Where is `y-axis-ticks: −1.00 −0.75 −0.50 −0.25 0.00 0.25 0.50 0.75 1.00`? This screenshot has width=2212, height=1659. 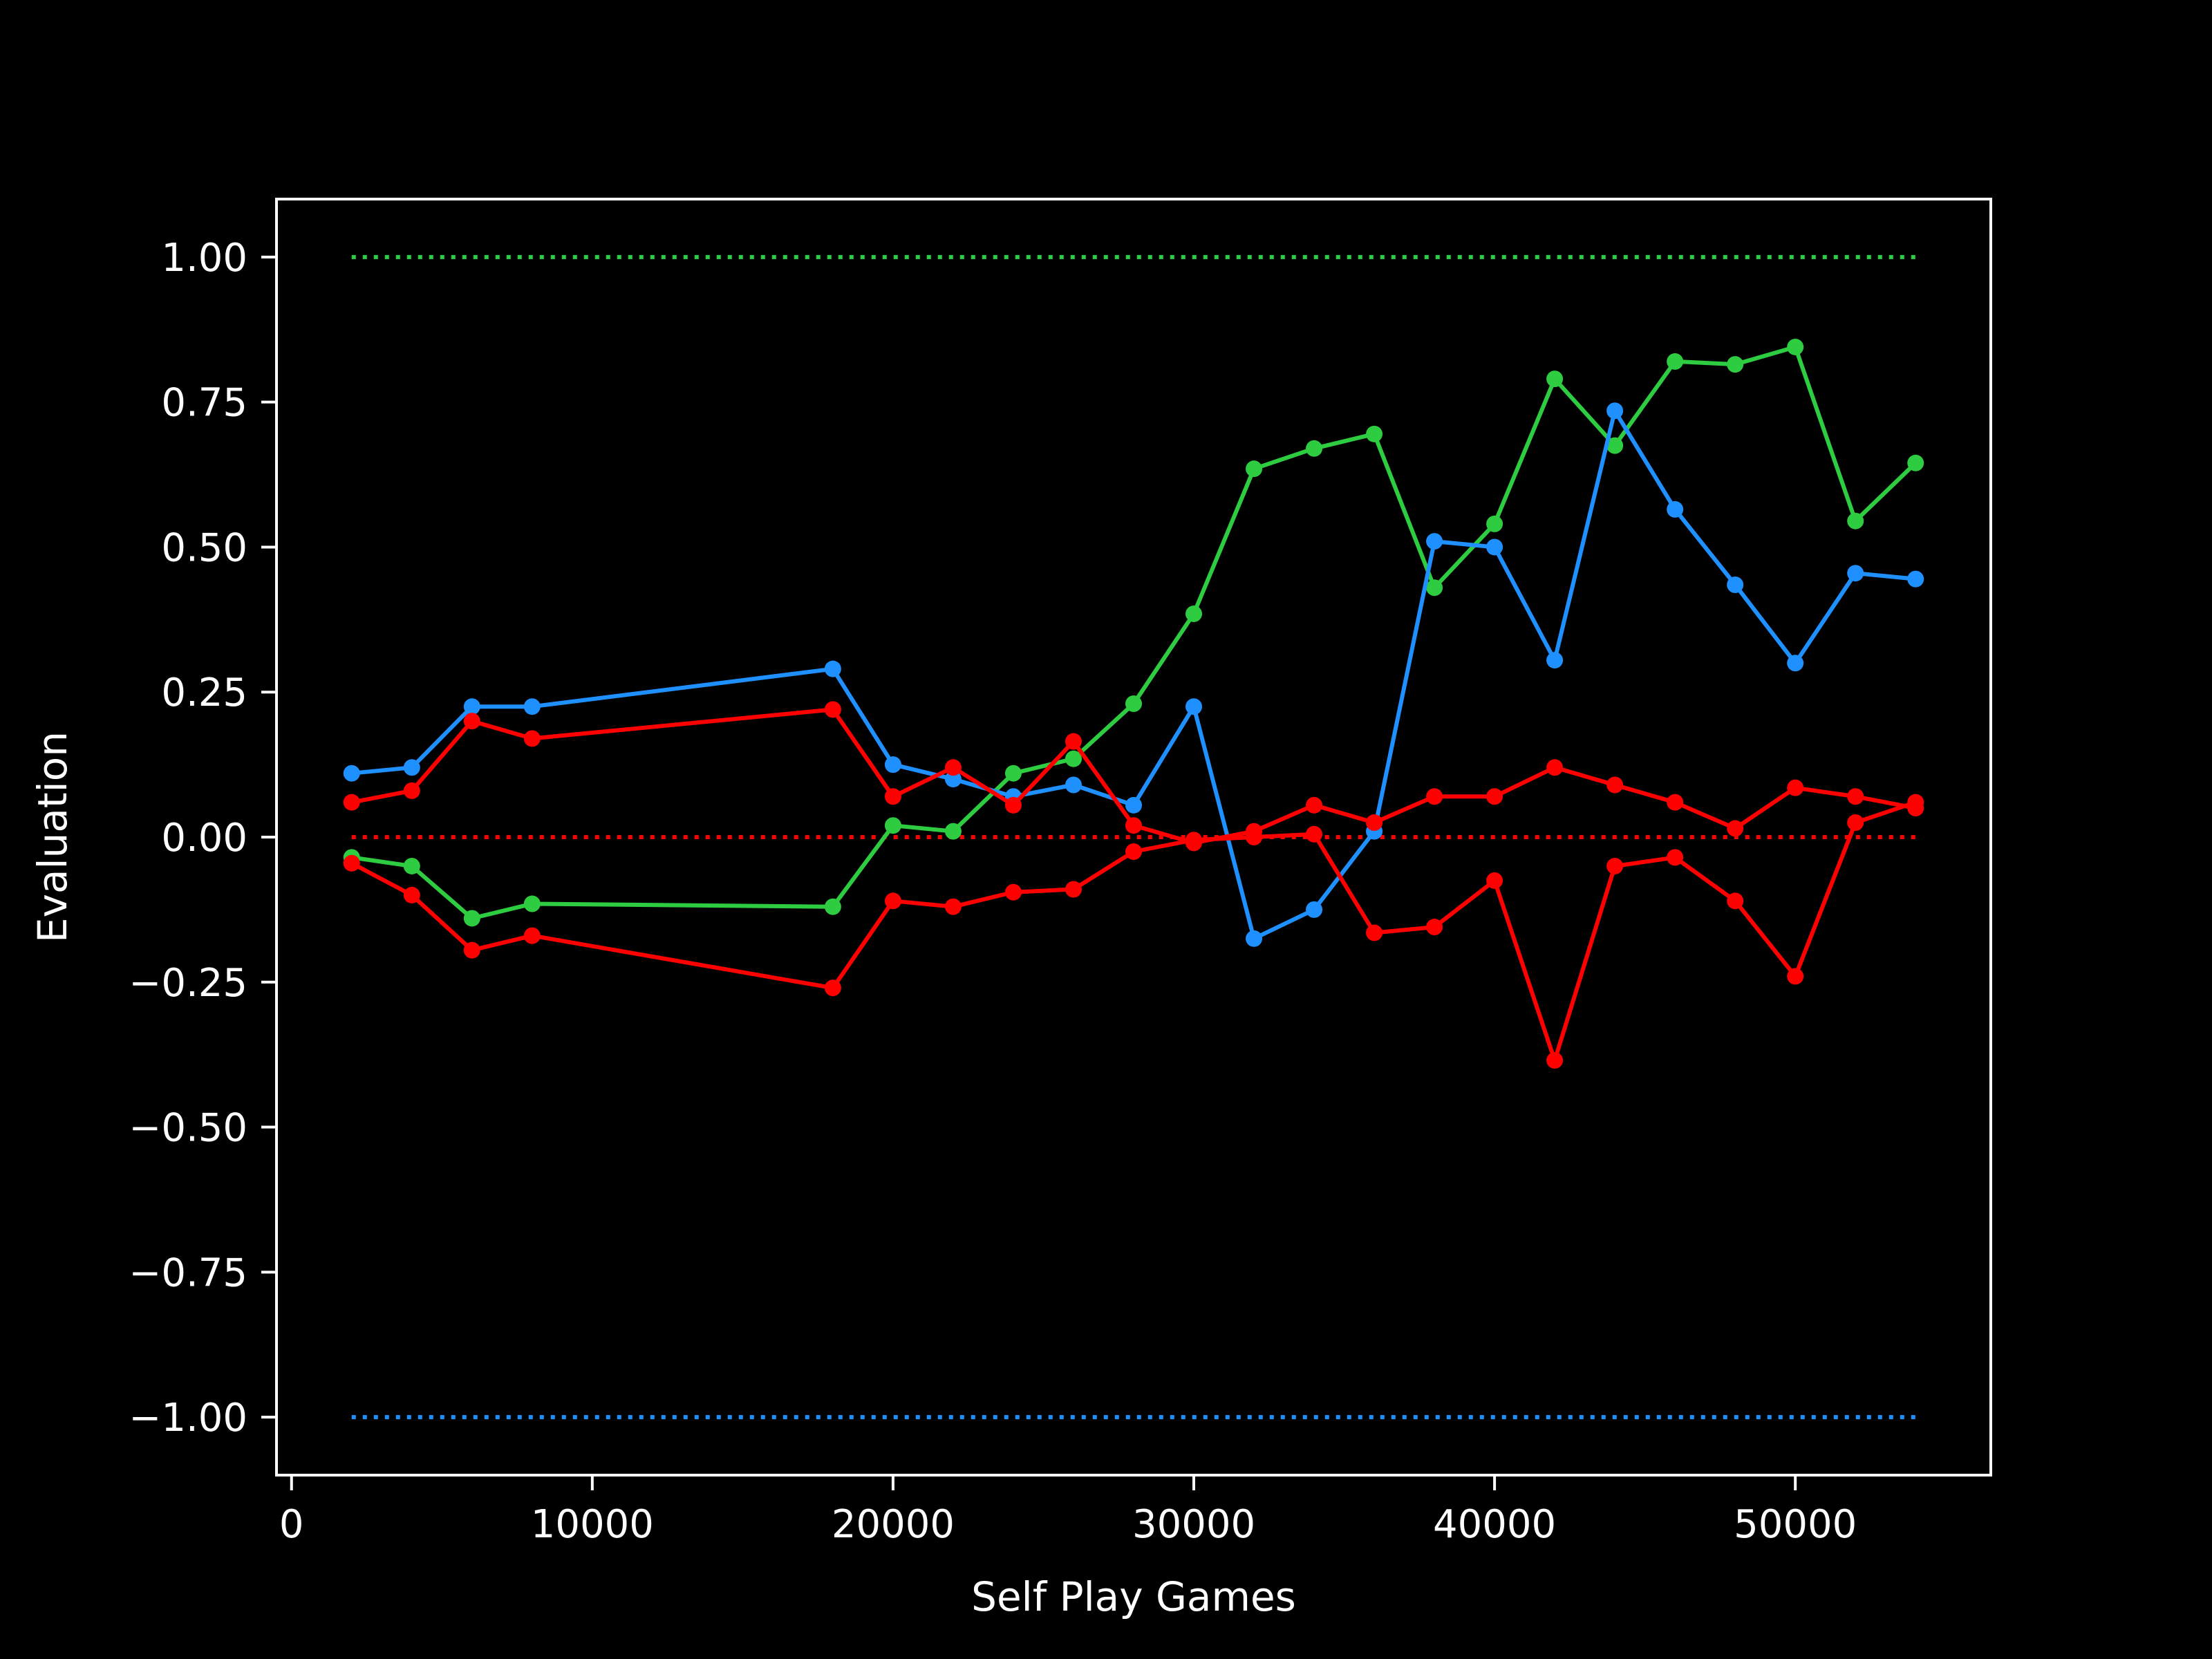 y-axis-ticks: −1.00 −0.75 −0.50 −0.25 0.00 0.25 0.50 0.75 1.00 is located at coordinates (202, 838).